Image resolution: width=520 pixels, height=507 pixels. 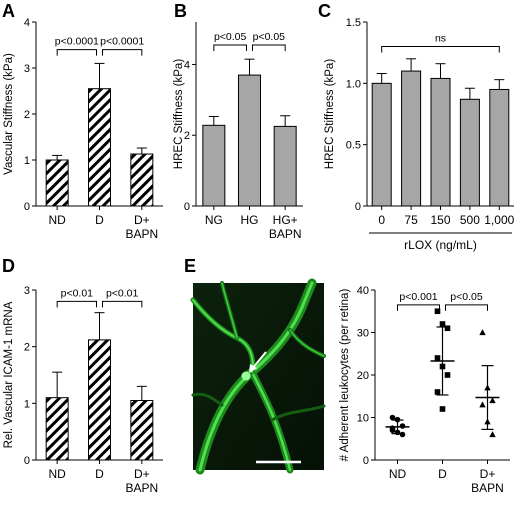 What do you see at coordinates (8, 266) in the screenshot?
I see `panel-letter-d: D` at bounding box center [8, 266].